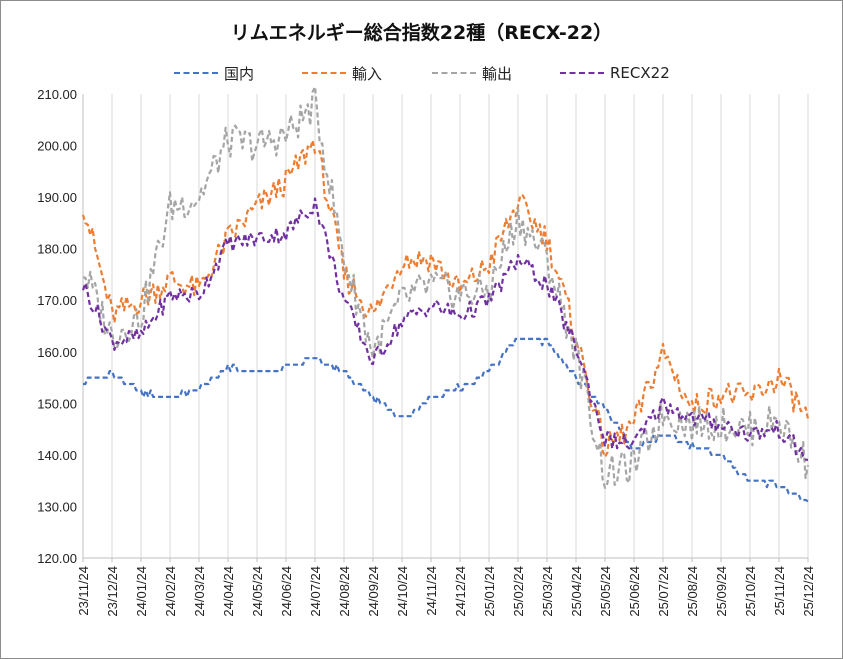 The image size is (843, 659). What do you see at coordinates (582, 73) in the screenshot?
I see `legend-swatch-recx22` at bounding box center [582, 73].